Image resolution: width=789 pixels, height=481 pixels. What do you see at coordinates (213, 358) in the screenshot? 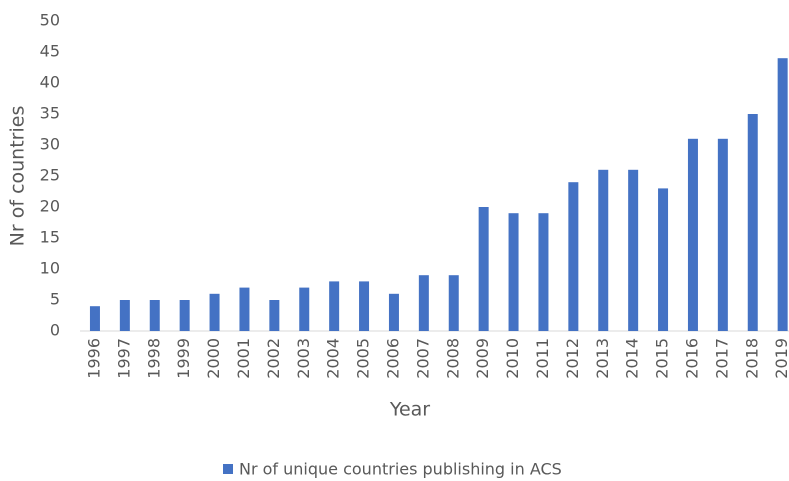
I see `x-tick-label: 2000` at bounding box center [213, 358].